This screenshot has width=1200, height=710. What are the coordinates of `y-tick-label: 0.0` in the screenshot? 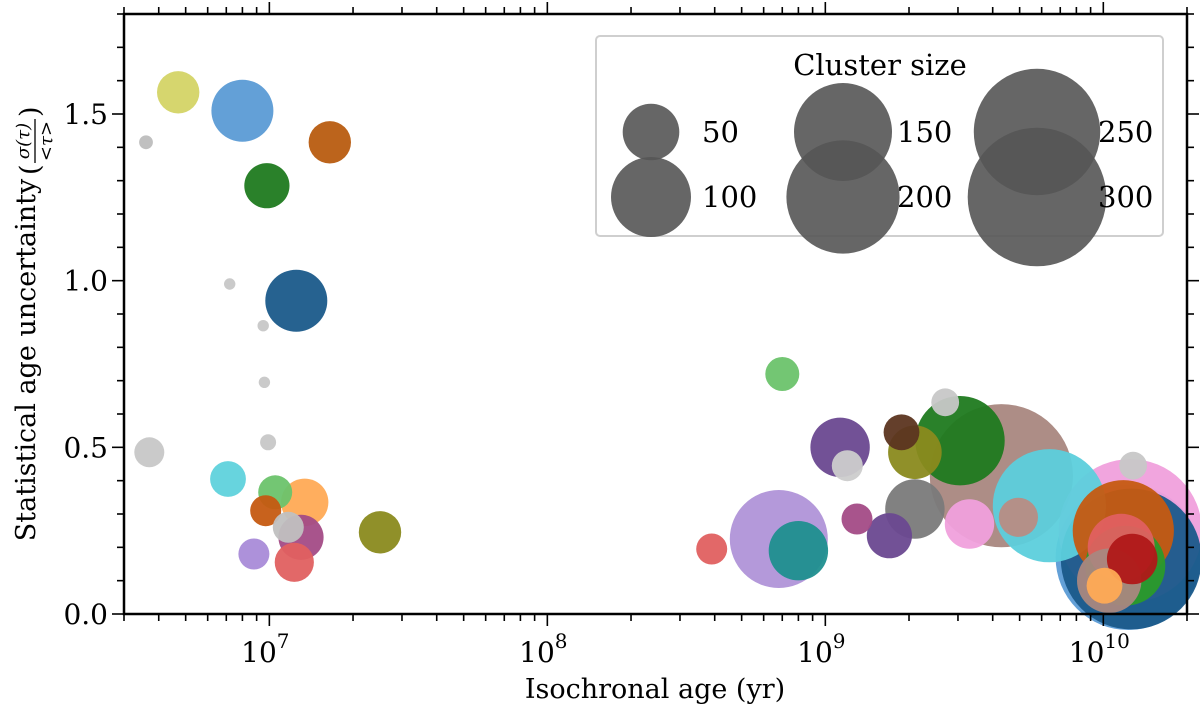 It's located at (85, 614).